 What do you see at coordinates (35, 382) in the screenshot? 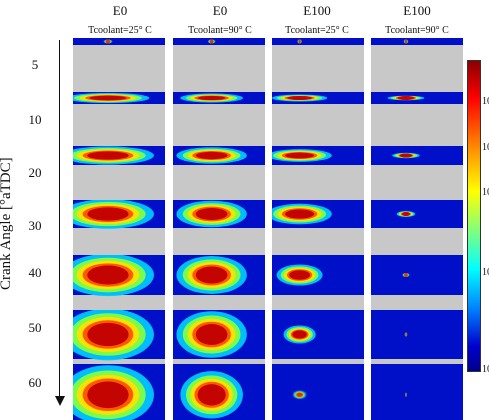
I see `row-label: 60` at bounding box center [35, 382].